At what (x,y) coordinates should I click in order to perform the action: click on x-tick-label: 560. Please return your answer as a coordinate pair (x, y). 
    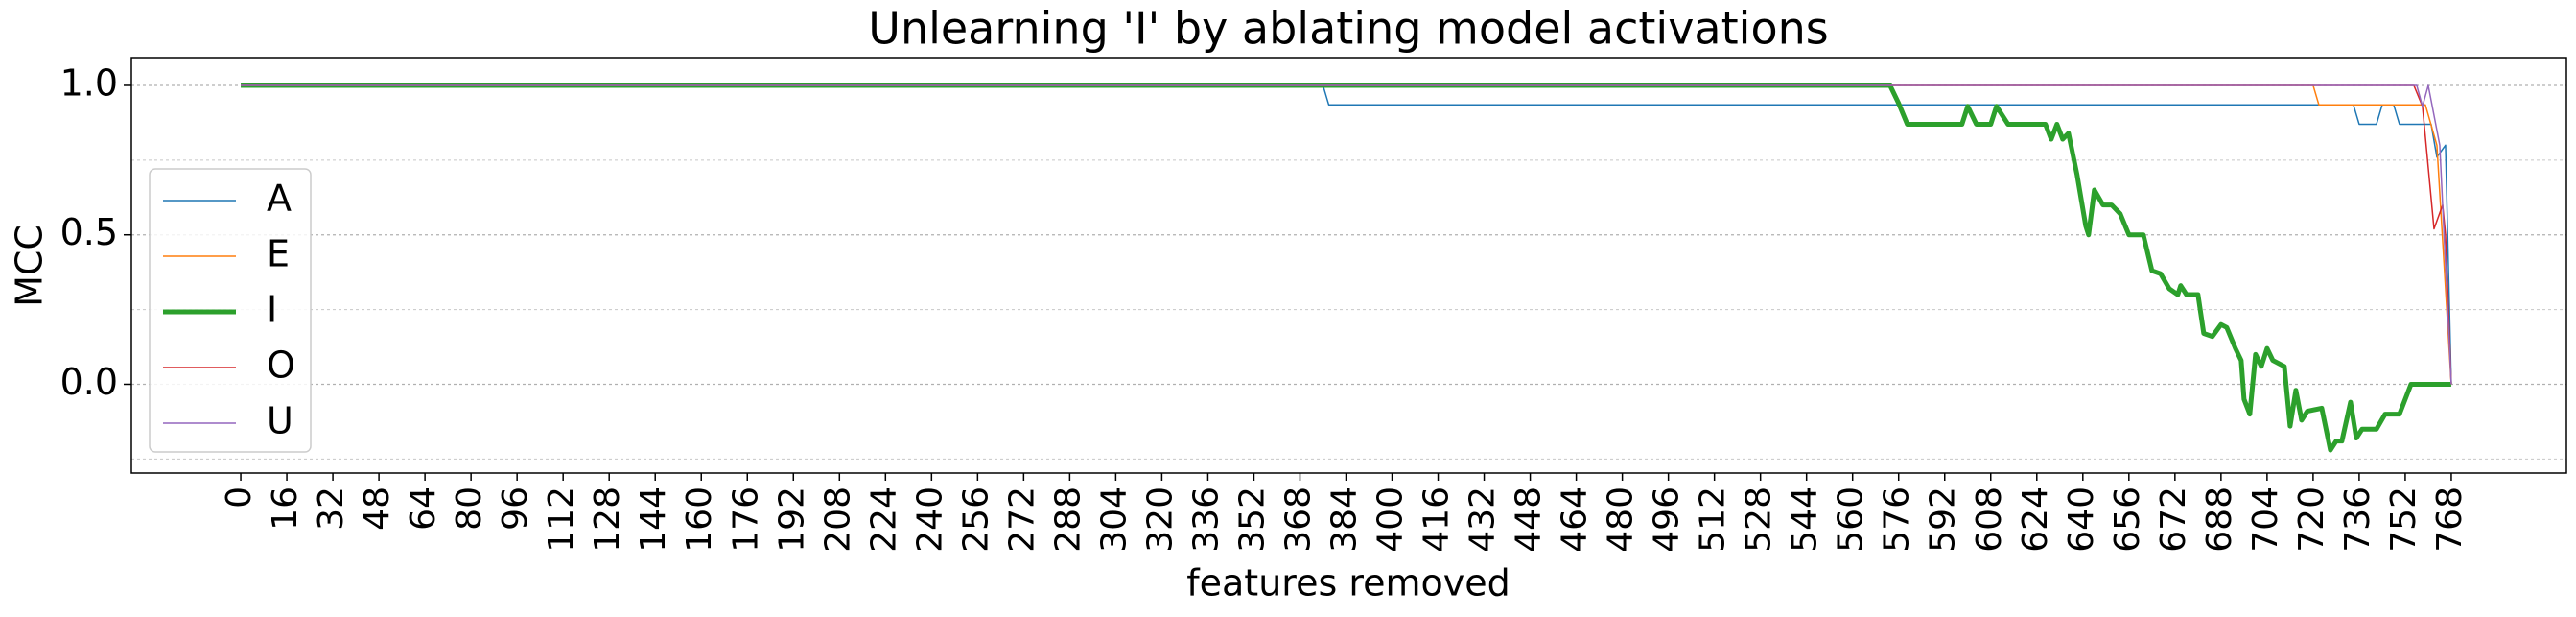
    Looking at the image, I should click on (1851, 519).